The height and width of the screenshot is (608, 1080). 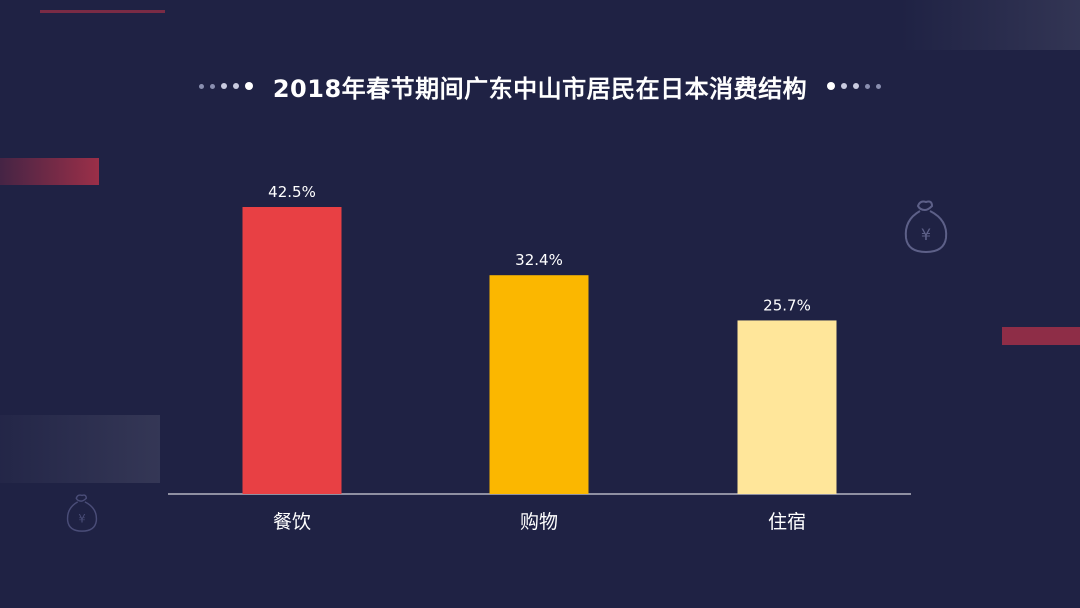 I want to click on left-faded-panel, so click(x=80, y=449).